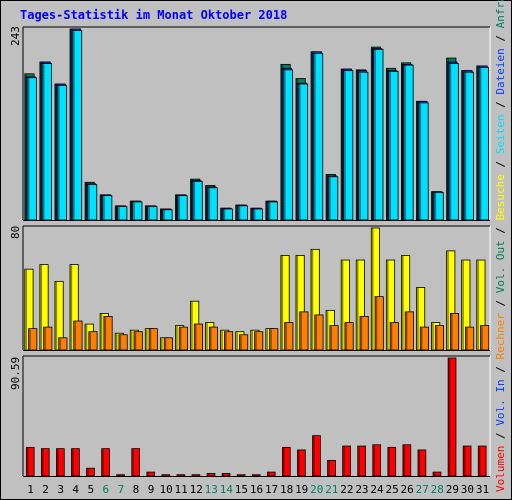 The width and height of the screenshot is (512, 500). Describe the element at coordinates (241, 489) in the screenshot. I see `x-label-day-15: 15` at that location.